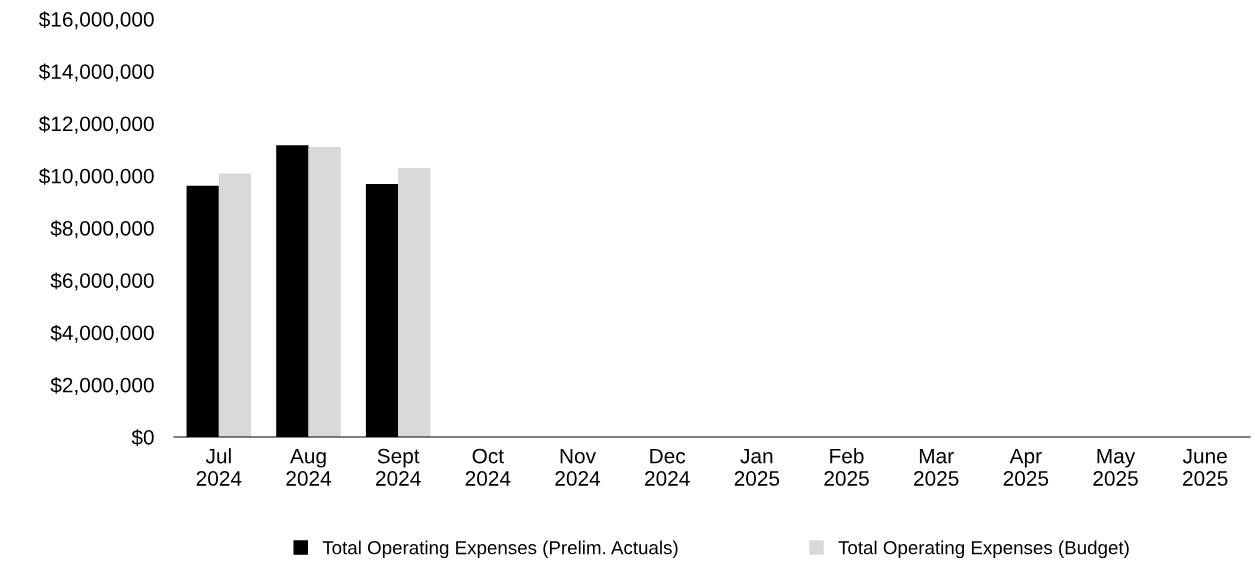  Describe the element at coordinates (102, 281) in the screenshot. I see `y-tick-label: $6,000,000` at that location.